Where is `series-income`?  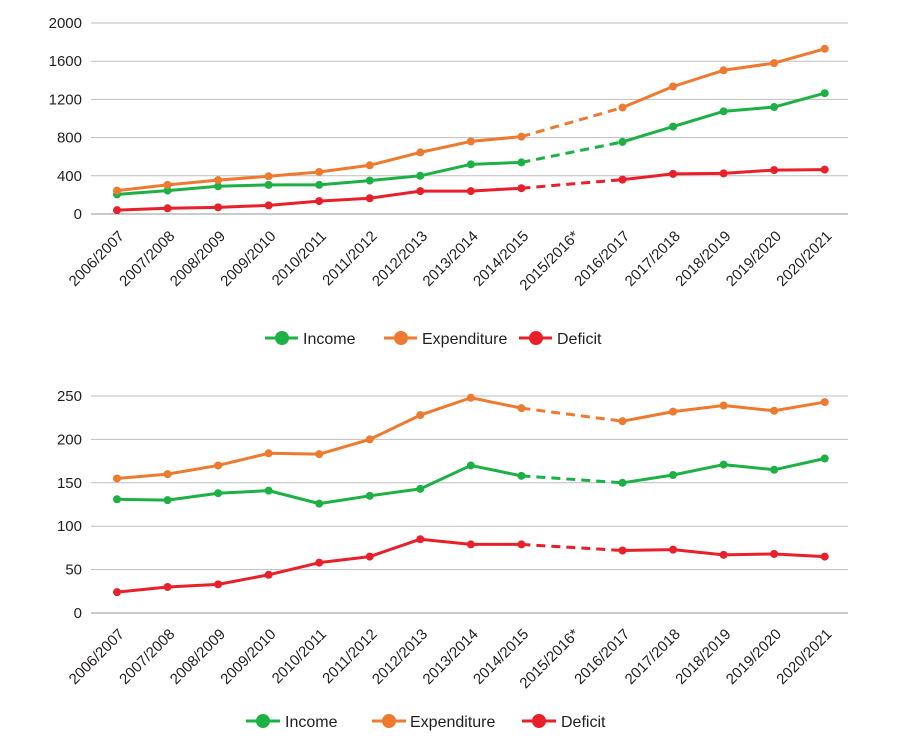 series-income is located at coordinates (471, 144).